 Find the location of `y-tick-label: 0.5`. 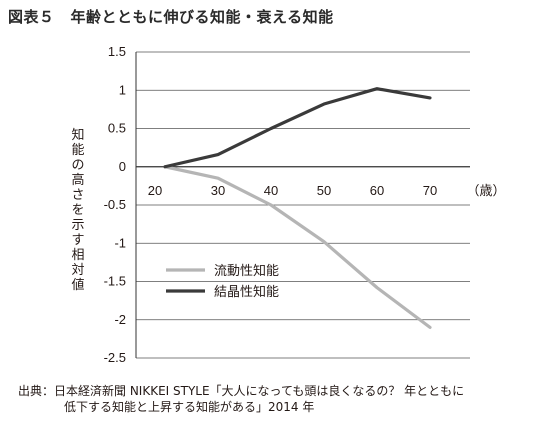

y-tick-label: 0.5 is located at coordinates (117, 128).